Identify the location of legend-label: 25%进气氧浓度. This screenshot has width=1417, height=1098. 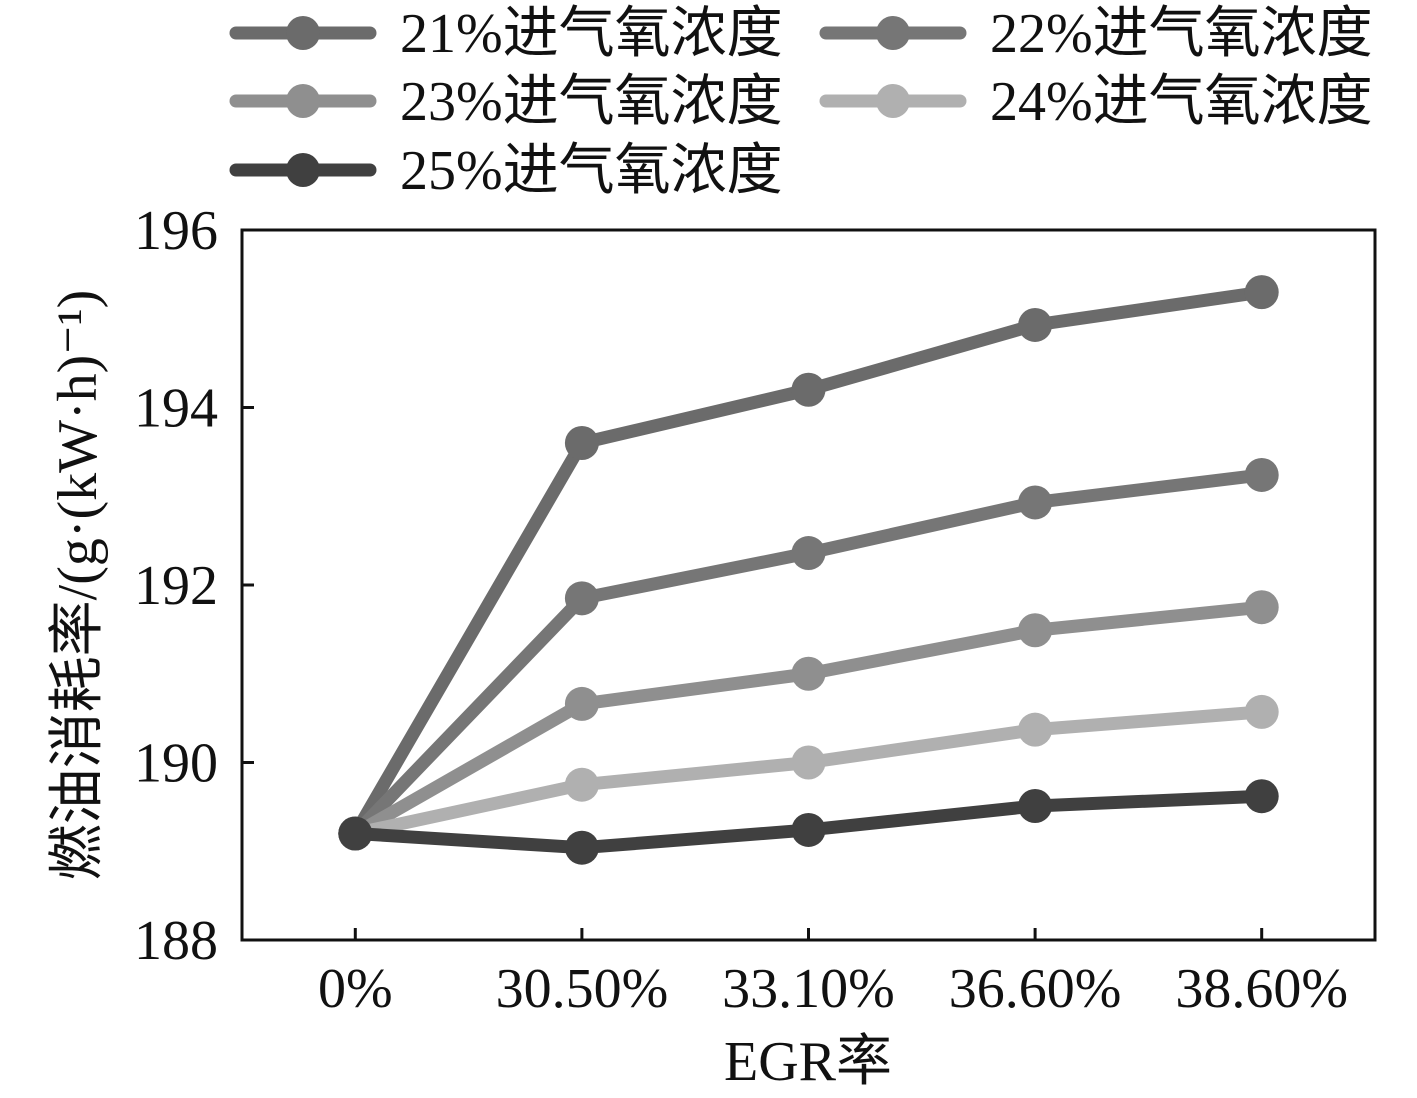
(591, 171).